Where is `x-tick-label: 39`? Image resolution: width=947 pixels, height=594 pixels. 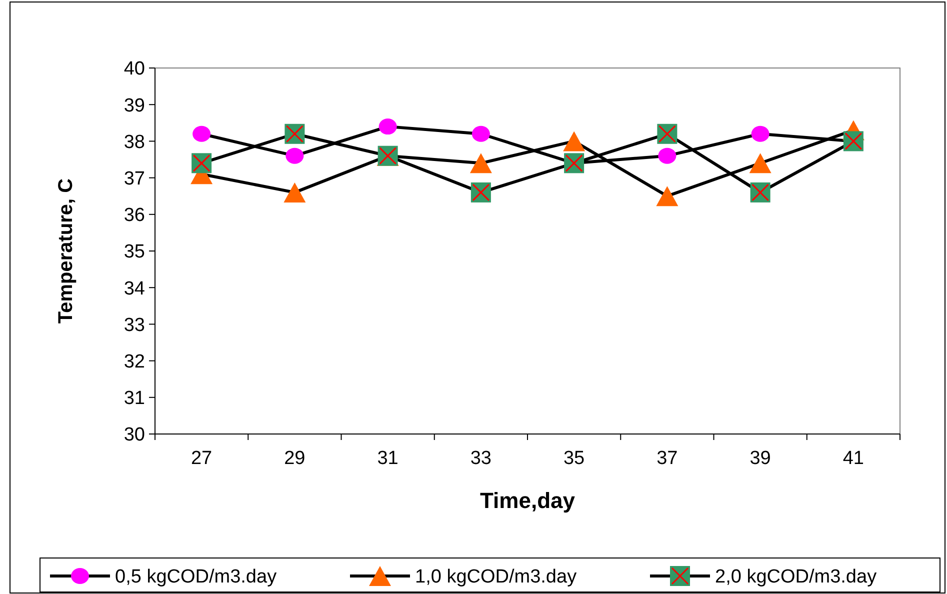
x-tick-label: 39 is located at coordinates (760, 458).